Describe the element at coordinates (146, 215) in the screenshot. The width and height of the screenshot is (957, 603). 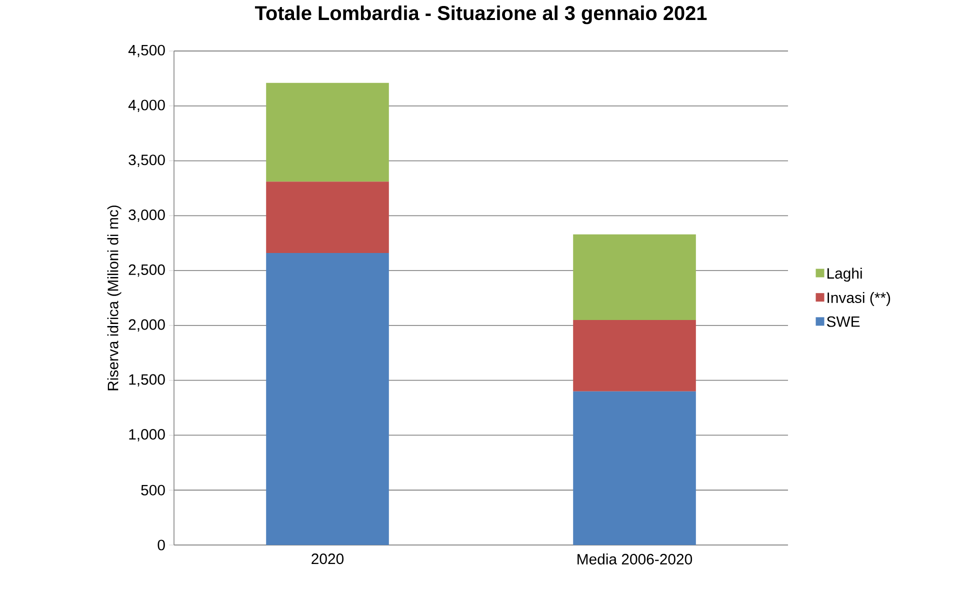
I see `y-tick-label: 3,000` at that location.